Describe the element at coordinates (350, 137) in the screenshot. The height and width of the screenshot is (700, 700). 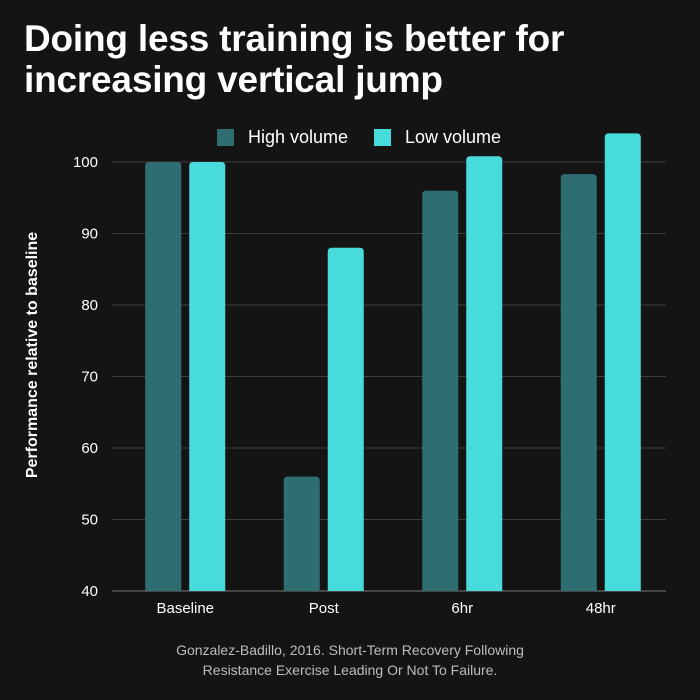
I see `legend: High volume Low volume` at that location.